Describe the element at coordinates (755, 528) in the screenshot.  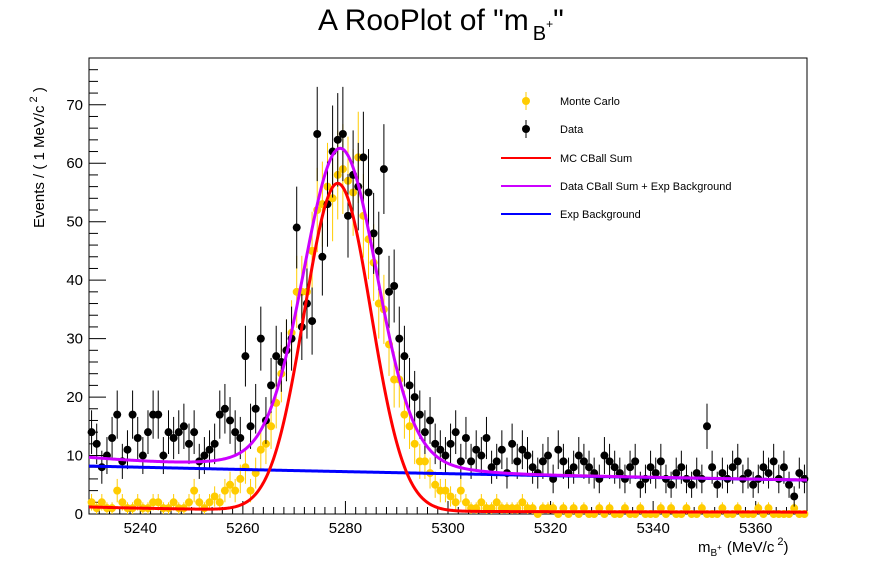
I see `x-tick-label: 5360` at that location.